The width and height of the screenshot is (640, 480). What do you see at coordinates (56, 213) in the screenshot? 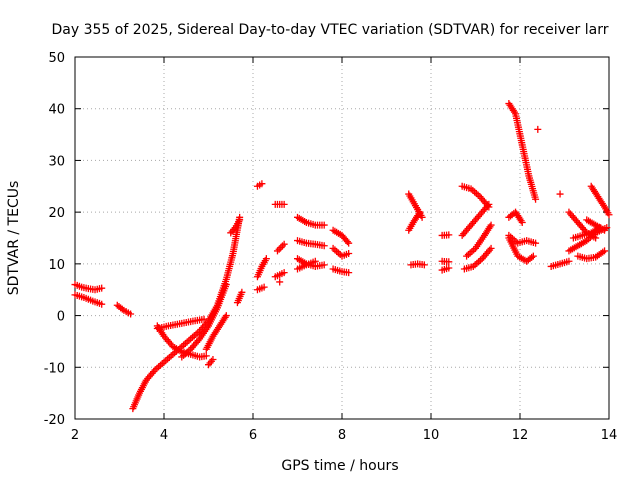
I see `y-tick-label: 20` at bounding box center [56, 213].